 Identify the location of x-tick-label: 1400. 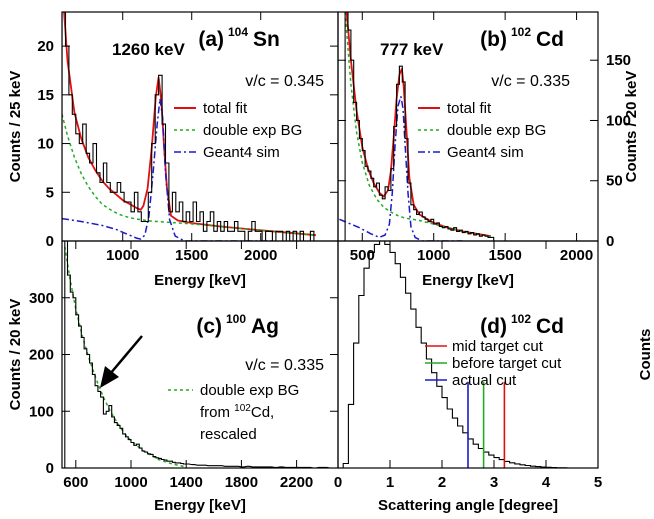
(186, 482).